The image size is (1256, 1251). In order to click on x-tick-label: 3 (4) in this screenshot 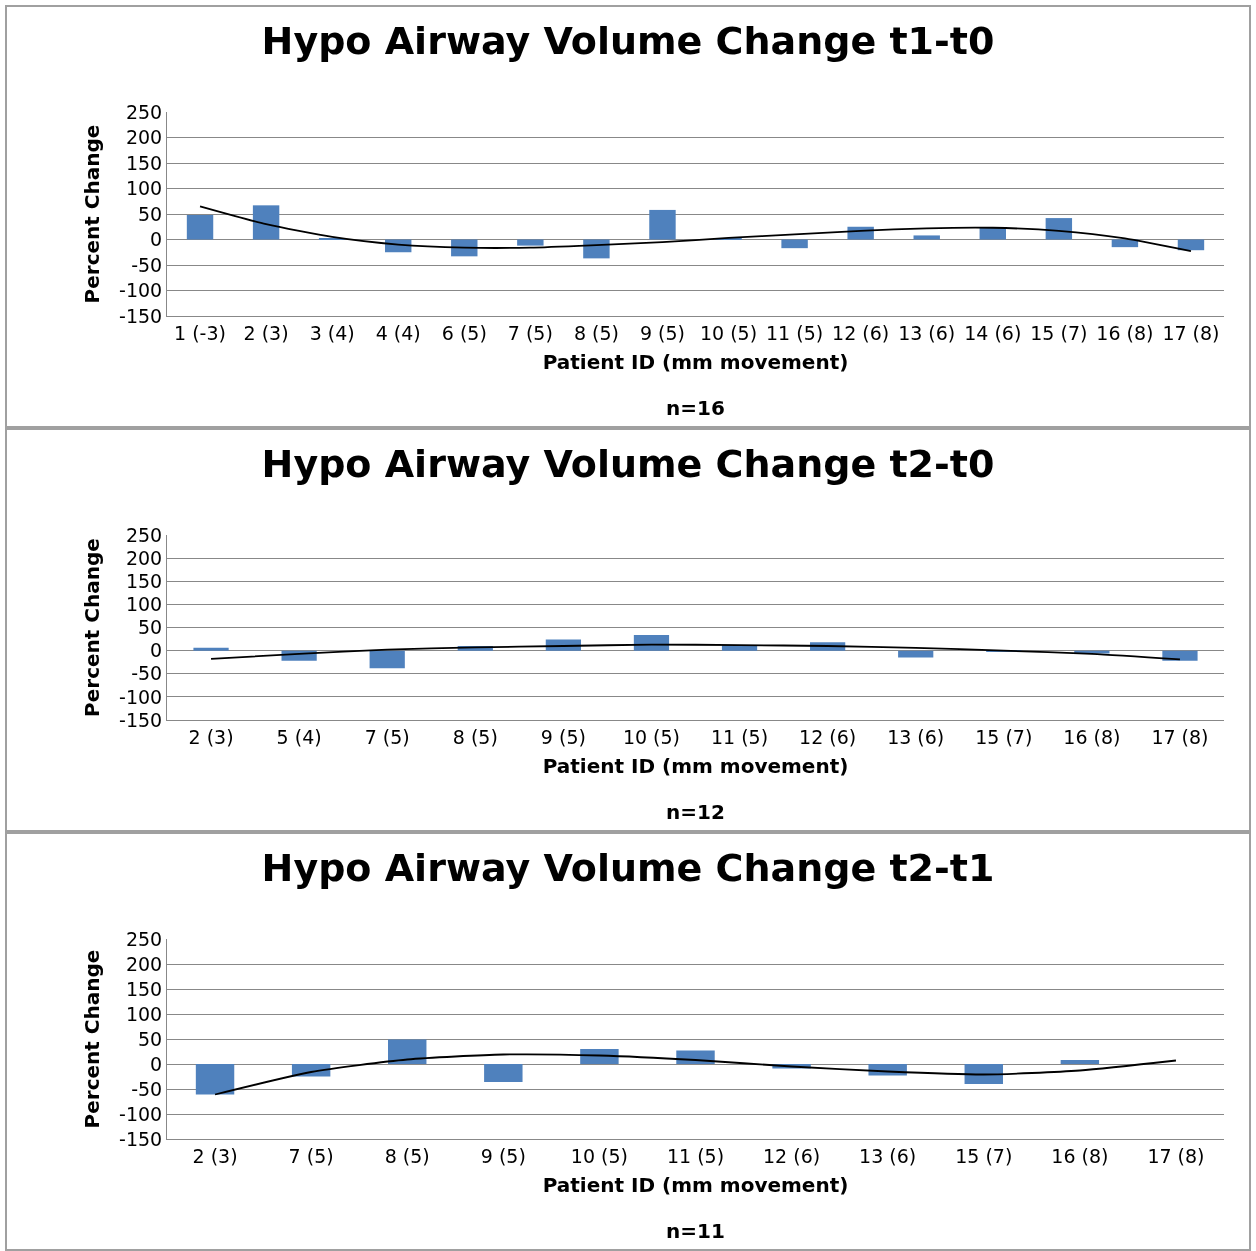, I will do `click(332, 332)`.